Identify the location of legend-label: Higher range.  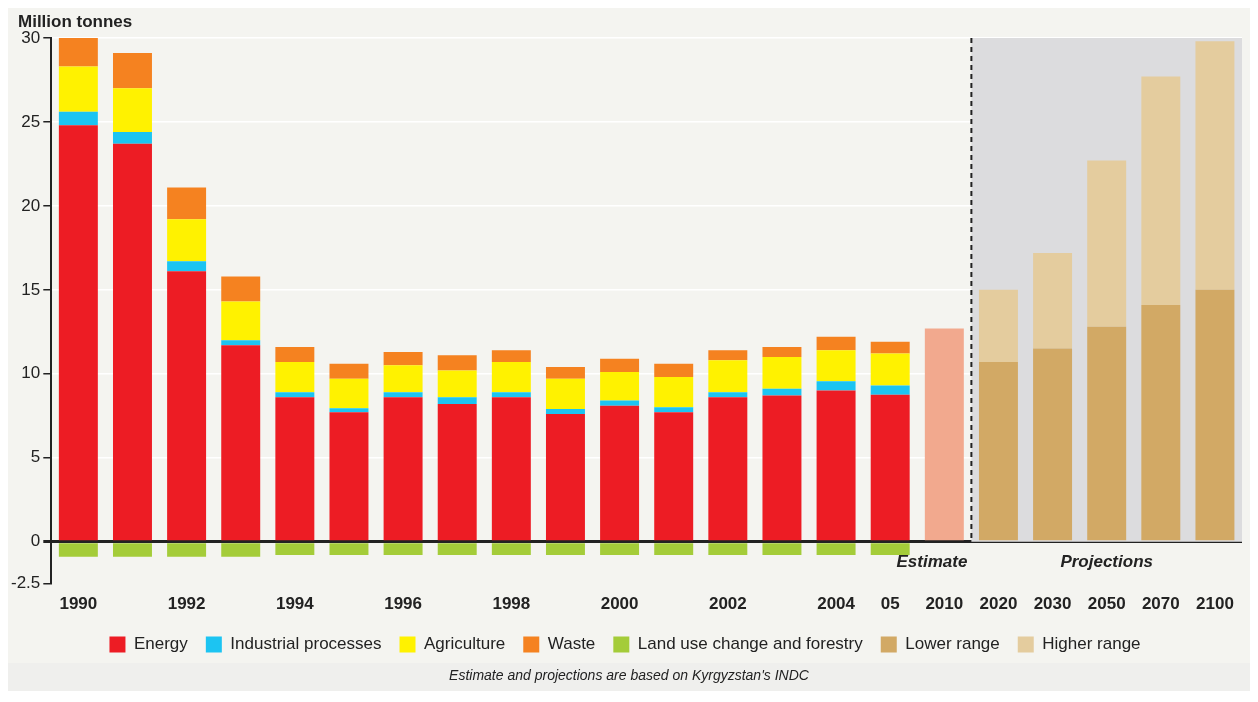
(1091, 644).